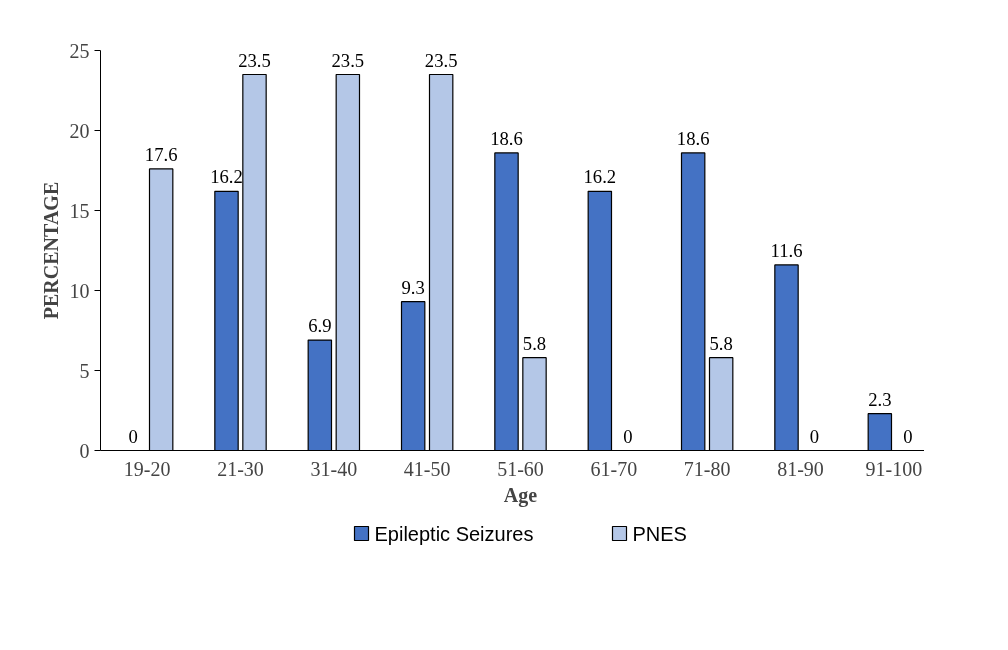 This screenshot has width=1008, height=650. Describe the element at coordinates (454, 533) in the screenshot. I see `legend-label: Epileptic Seizures` at that location.